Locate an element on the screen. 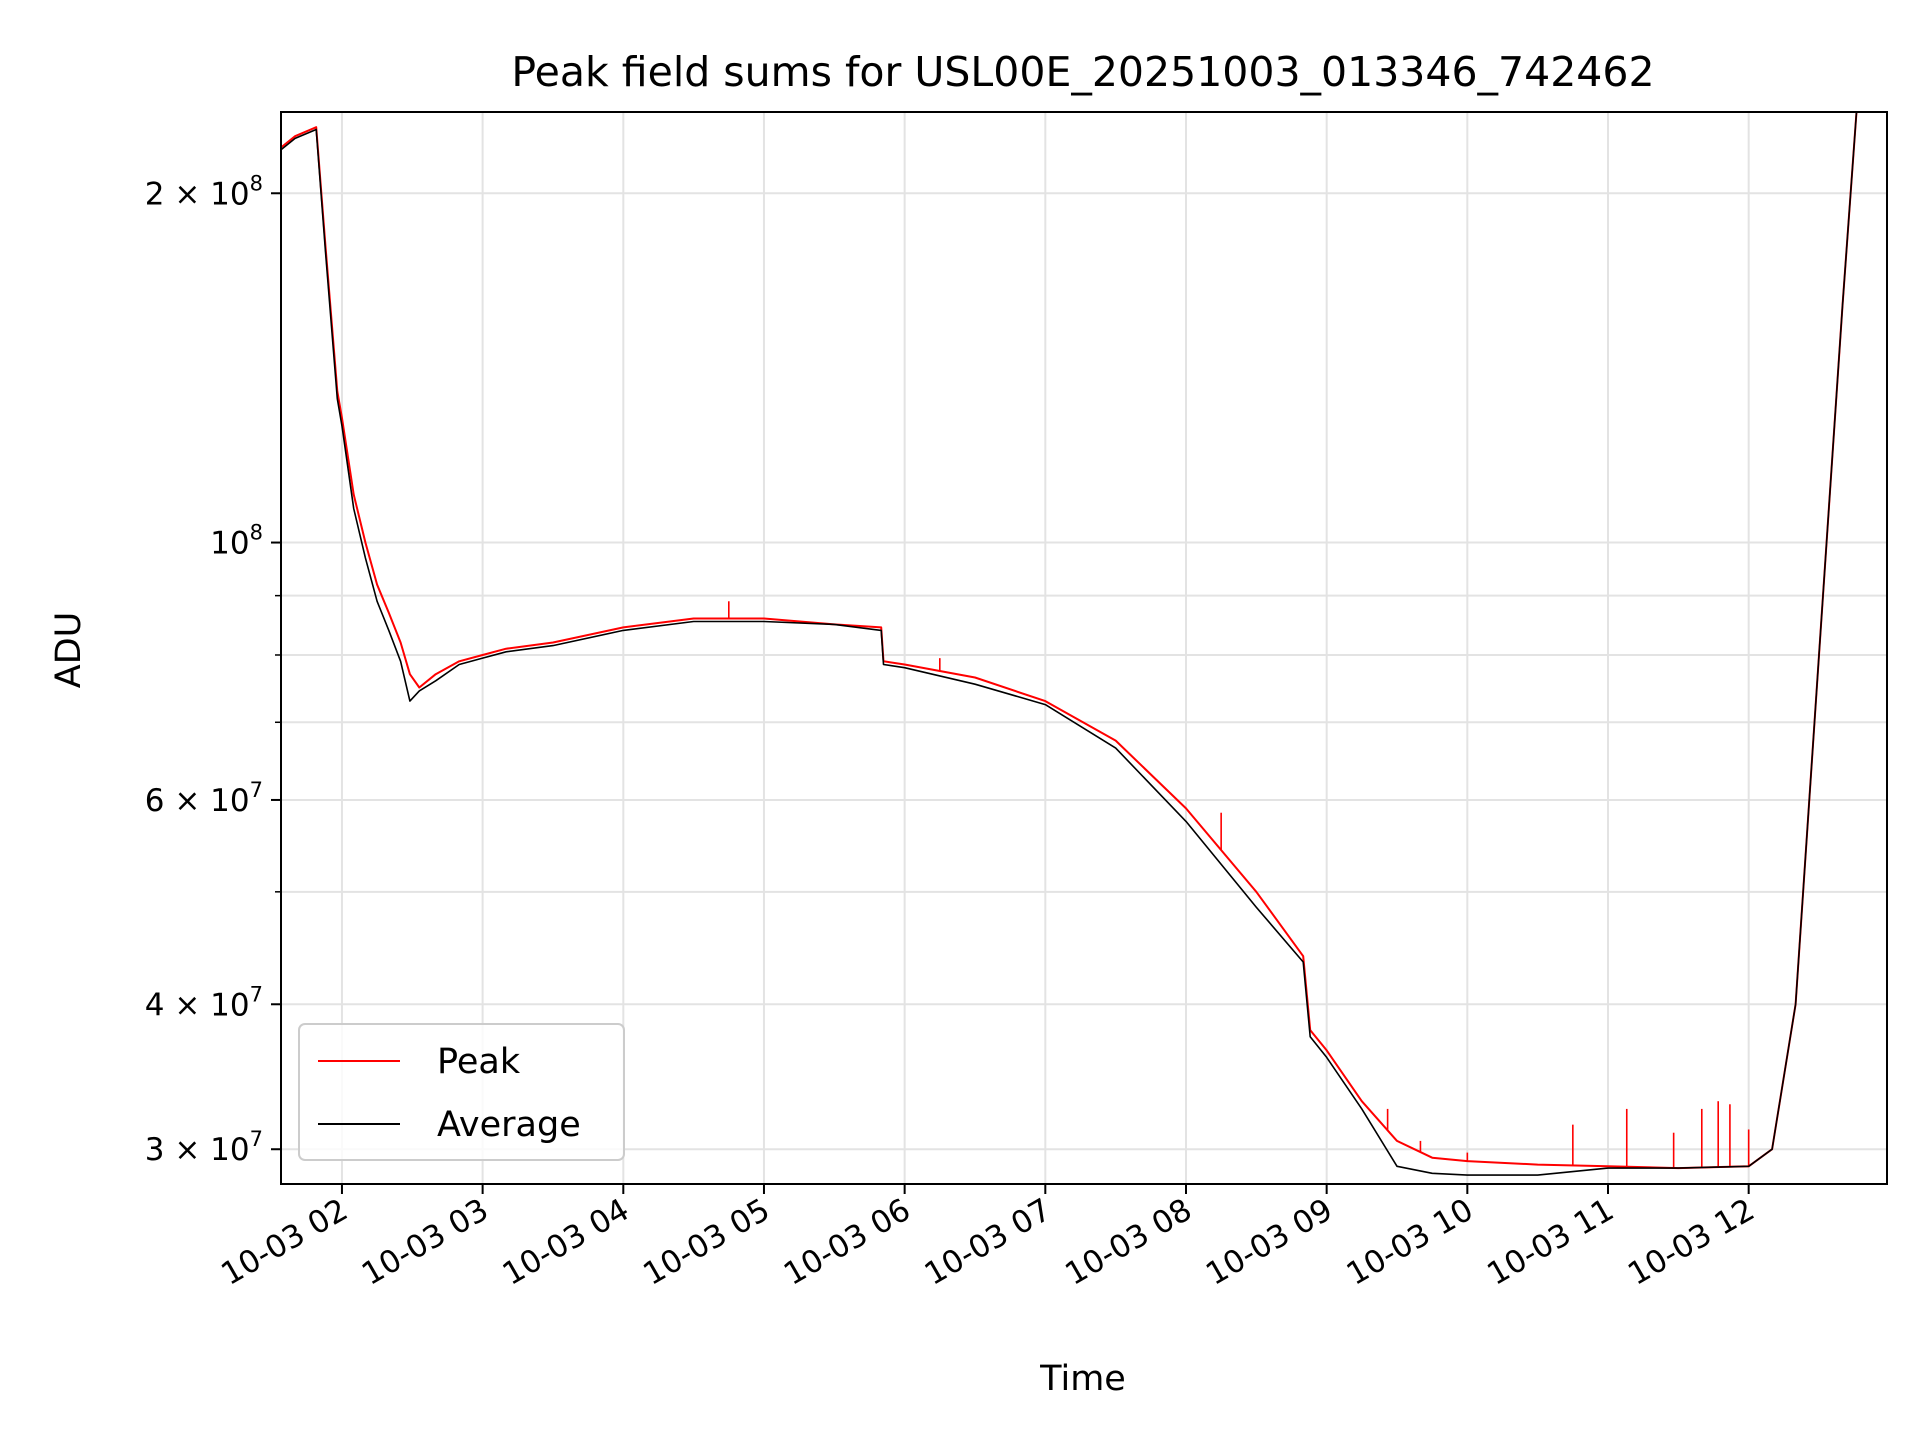  y-axis: 3 × 107 4 × 107 6 × 107 108 2 × 108 is located at coordinates (213, 669).